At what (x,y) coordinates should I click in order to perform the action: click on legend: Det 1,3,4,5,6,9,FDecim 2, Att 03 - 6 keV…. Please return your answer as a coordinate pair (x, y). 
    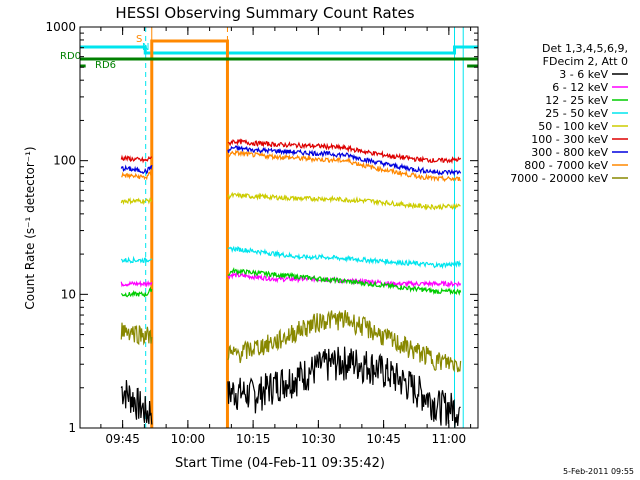
    Looking at the image, I should click on (569, 113).